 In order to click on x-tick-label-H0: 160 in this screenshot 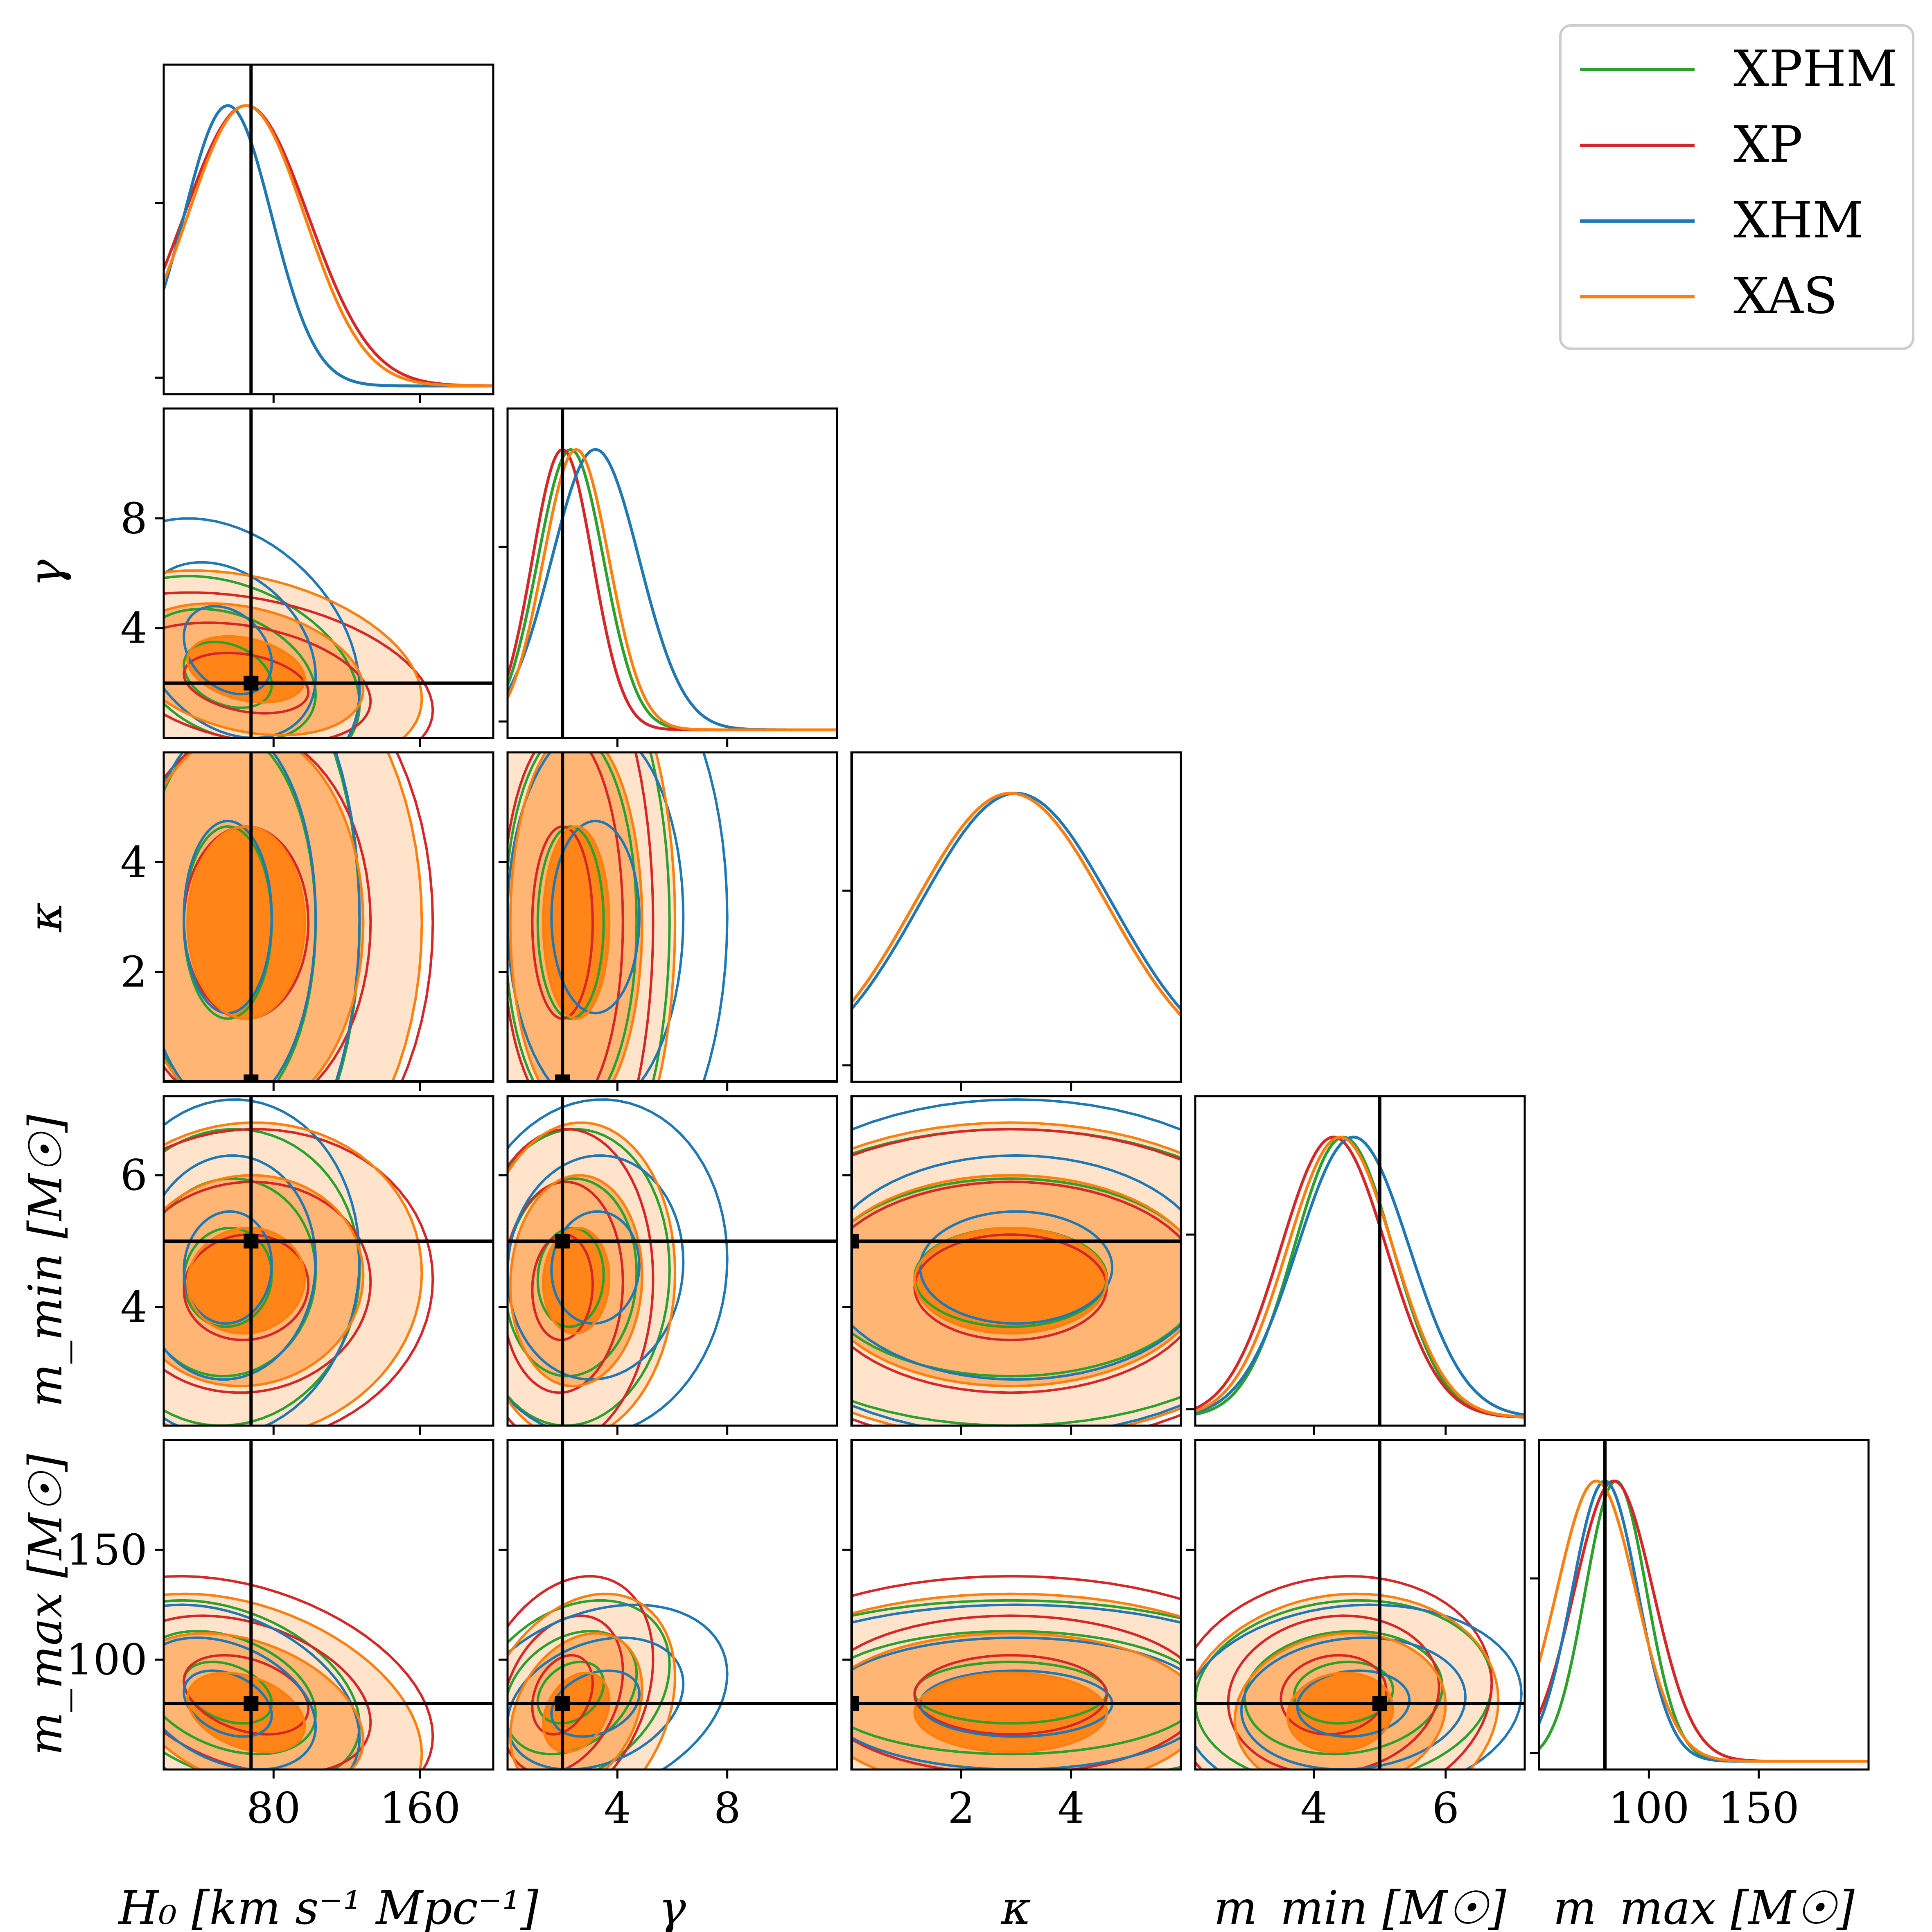, I will do `click(420, 1808)`.